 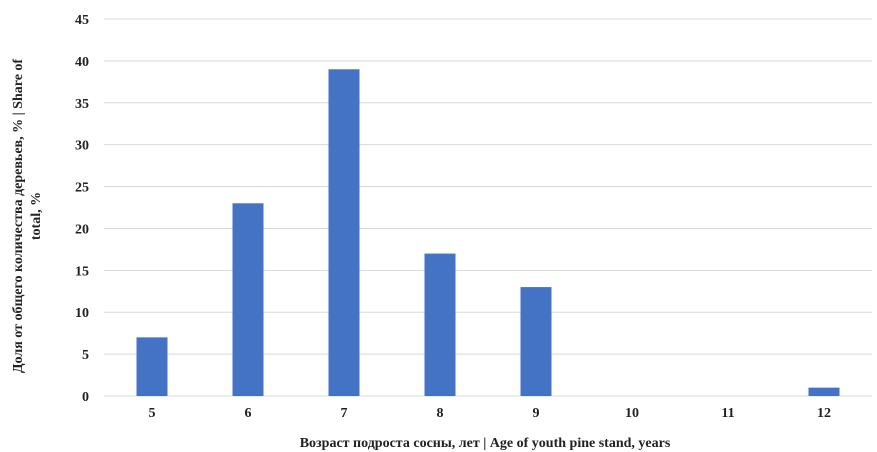 I want to click on y-tick-label: 30, so click(x=82, y=146).